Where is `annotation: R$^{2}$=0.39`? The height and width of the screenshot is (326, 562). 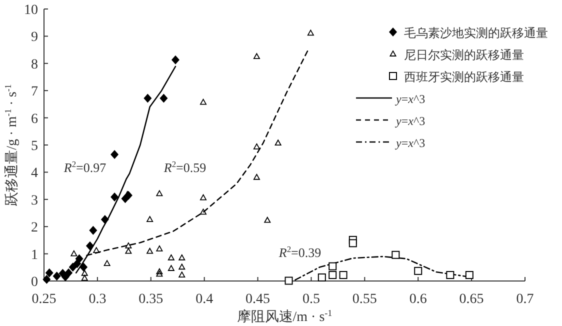 annotation: R$^{2}$=0.39 is located at coordinates (300, 252).